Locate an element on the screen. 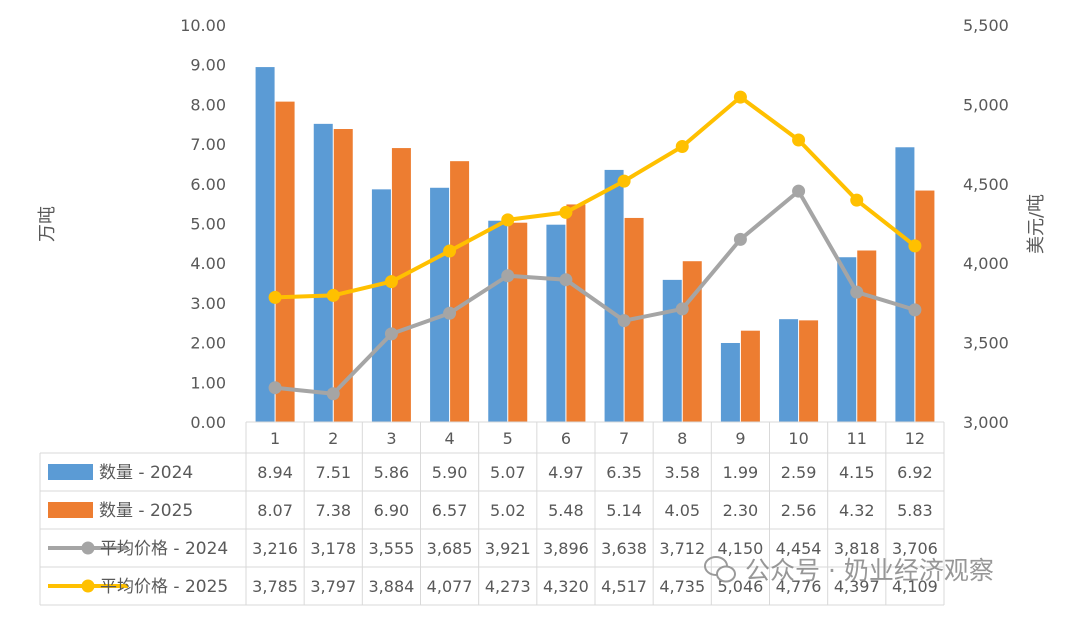  table-cell-value: 3,785 is located at coordinates (275, 586).